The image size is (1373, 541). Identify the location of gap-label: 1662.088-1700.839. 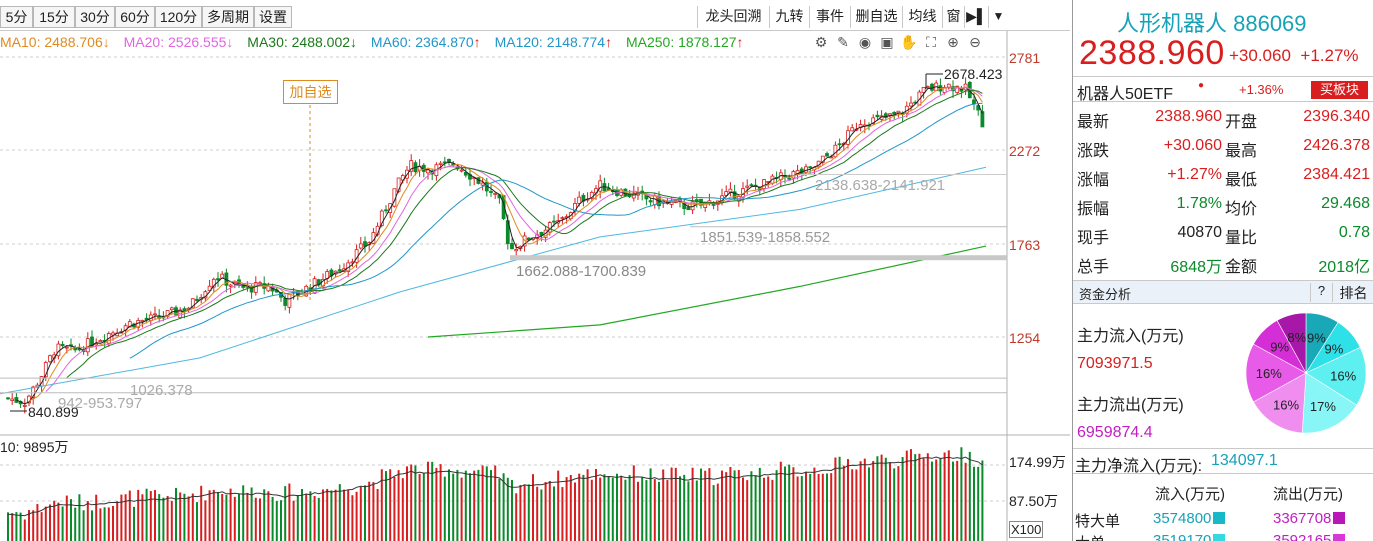
(581, 271).